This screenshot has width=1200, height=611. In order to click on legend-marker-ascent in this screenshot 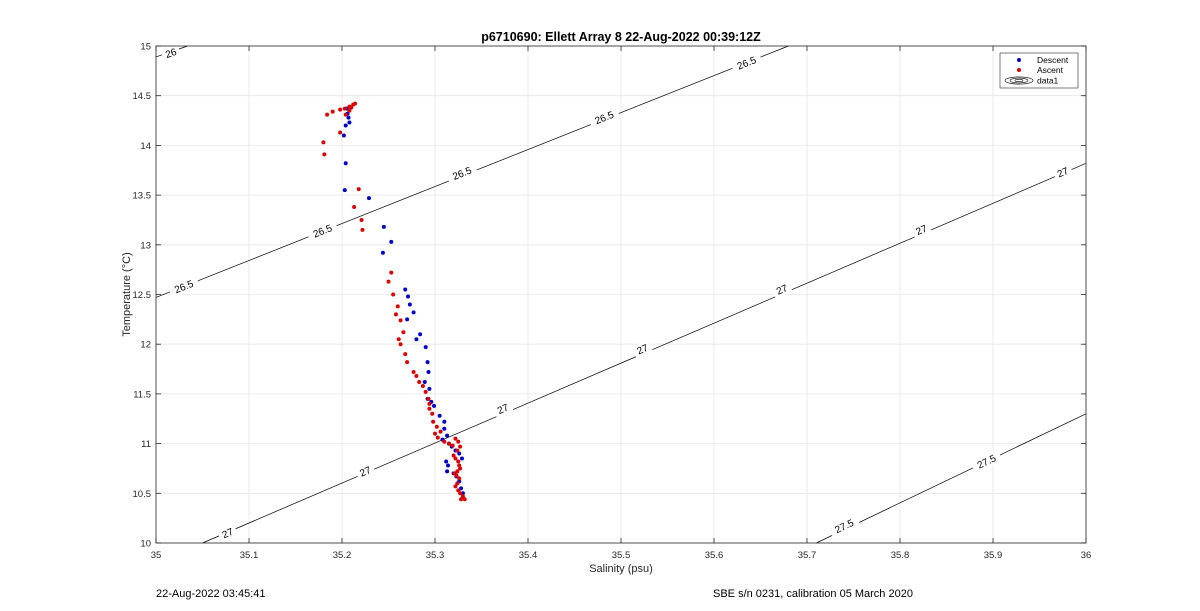, I will do `click(1019, 70)`.